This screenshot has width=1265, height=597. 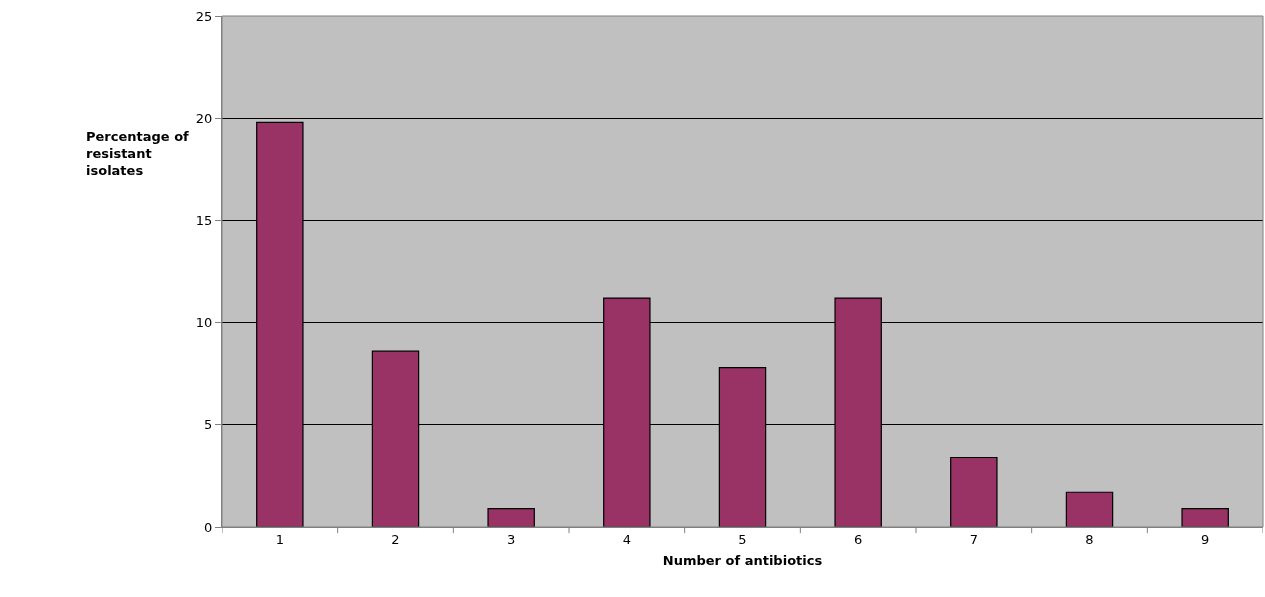 I want to click on y-tick-label: 5, so click(x=208, y=425).